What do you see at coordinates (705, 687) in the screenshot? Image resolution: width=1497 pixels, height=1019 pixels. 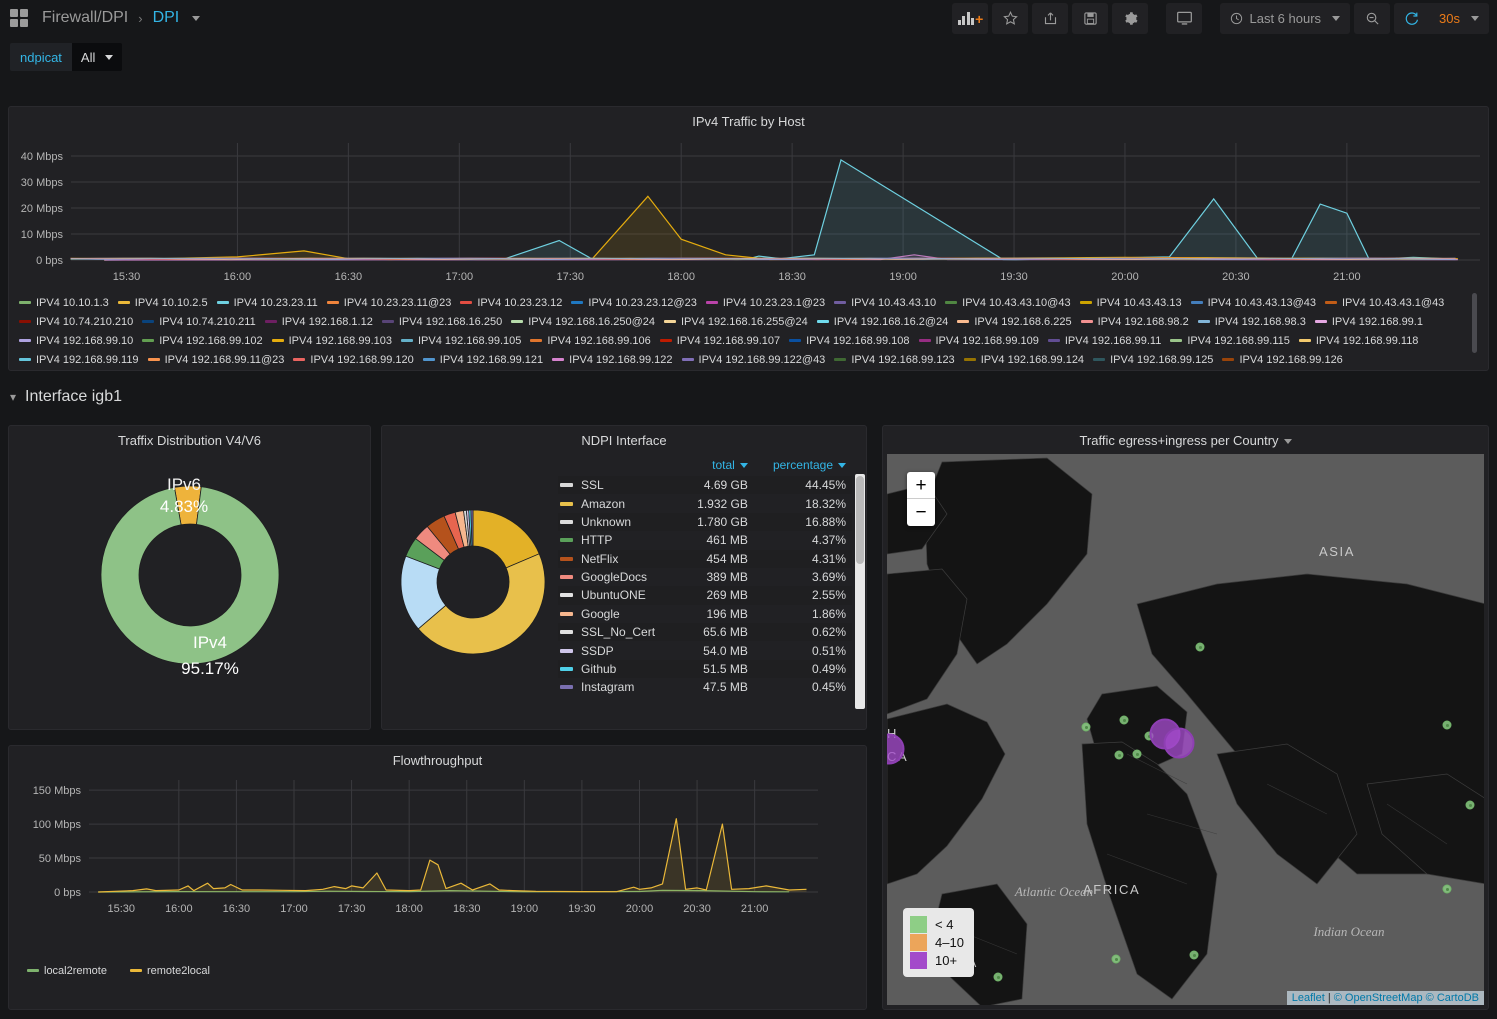 I see `table-row: Instagram 47.5 MB 0.45%` at bounding box center [705, 687].